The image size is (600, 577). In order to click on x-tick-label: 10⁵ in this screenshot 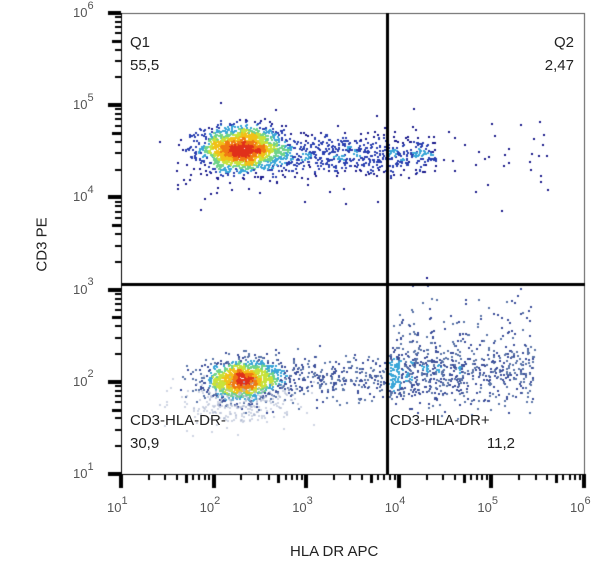, I will do `click(487, 505)`.